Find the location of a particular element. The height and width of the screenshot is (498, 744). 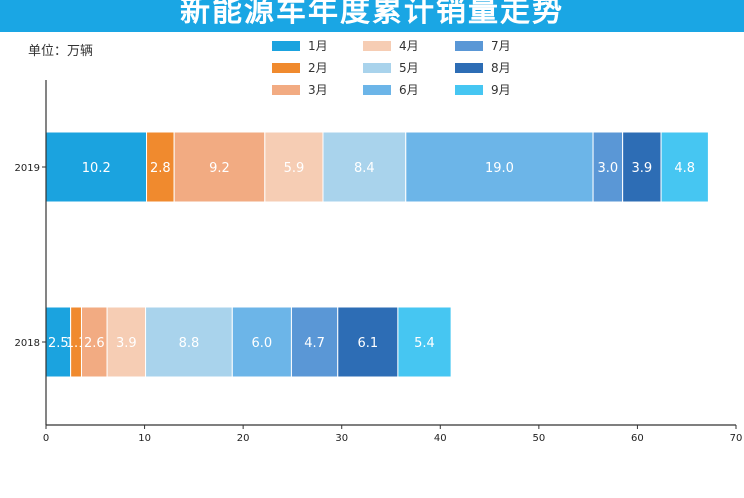

data-label-2018-6: 6.0 is located at coordinates (262, 343).